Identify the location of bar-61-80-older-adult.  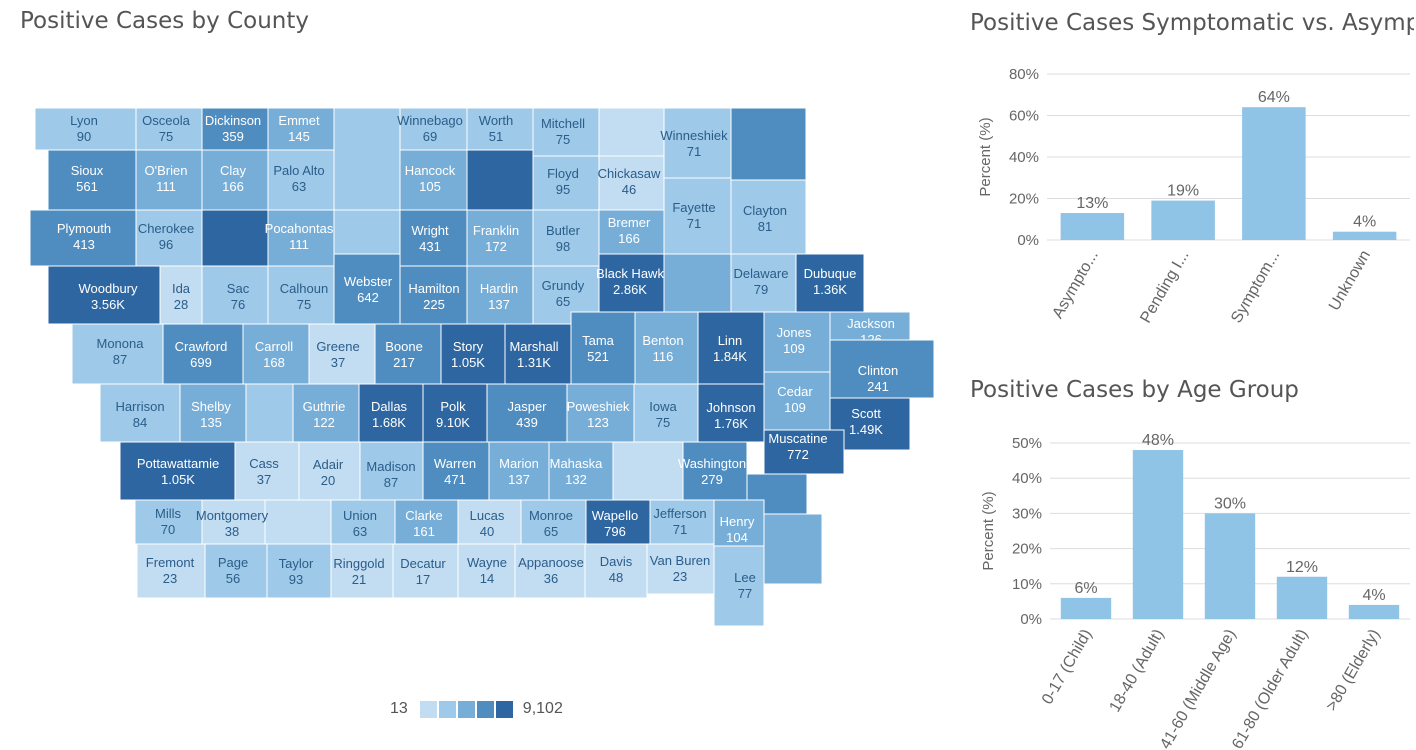
(1302, 597).